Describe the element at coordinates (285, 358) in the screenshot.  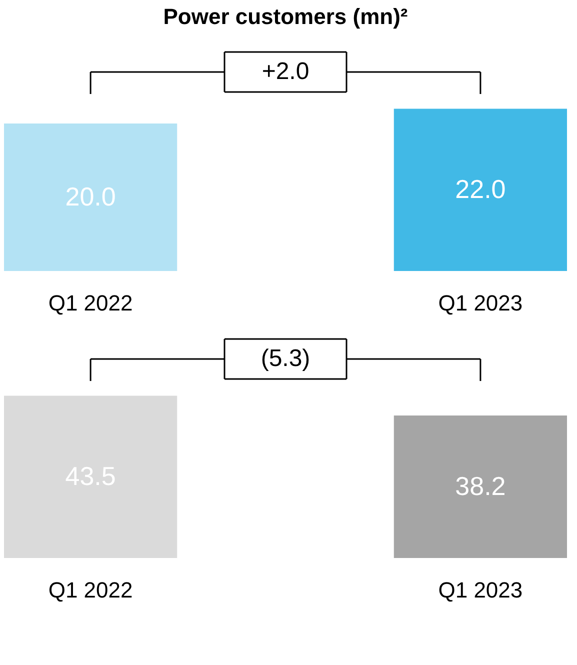
I see `text: (5.3)` at that location.